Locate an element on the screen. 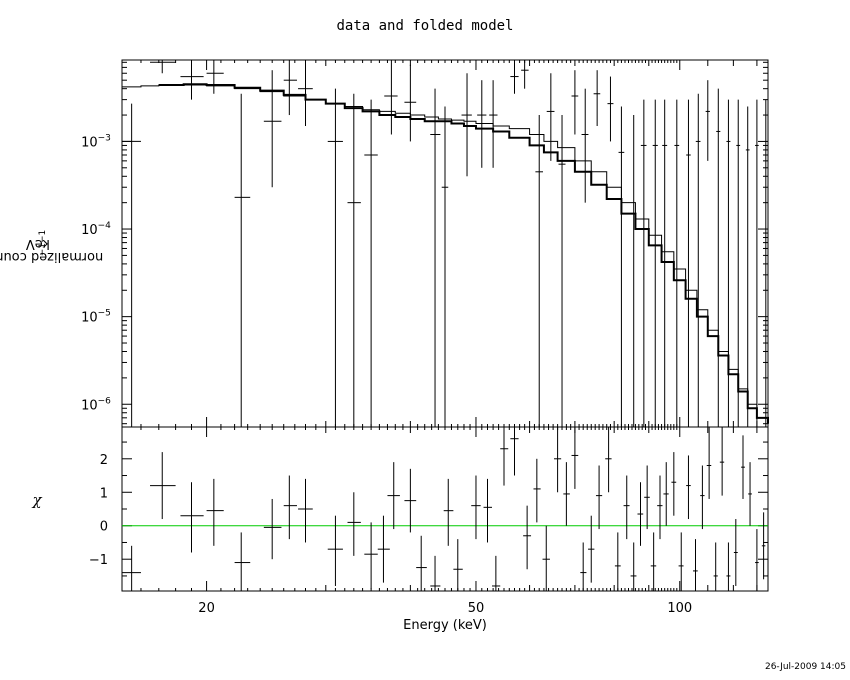  y-tick-label: 10⁻⁶ is located at coordinates (96, 404).